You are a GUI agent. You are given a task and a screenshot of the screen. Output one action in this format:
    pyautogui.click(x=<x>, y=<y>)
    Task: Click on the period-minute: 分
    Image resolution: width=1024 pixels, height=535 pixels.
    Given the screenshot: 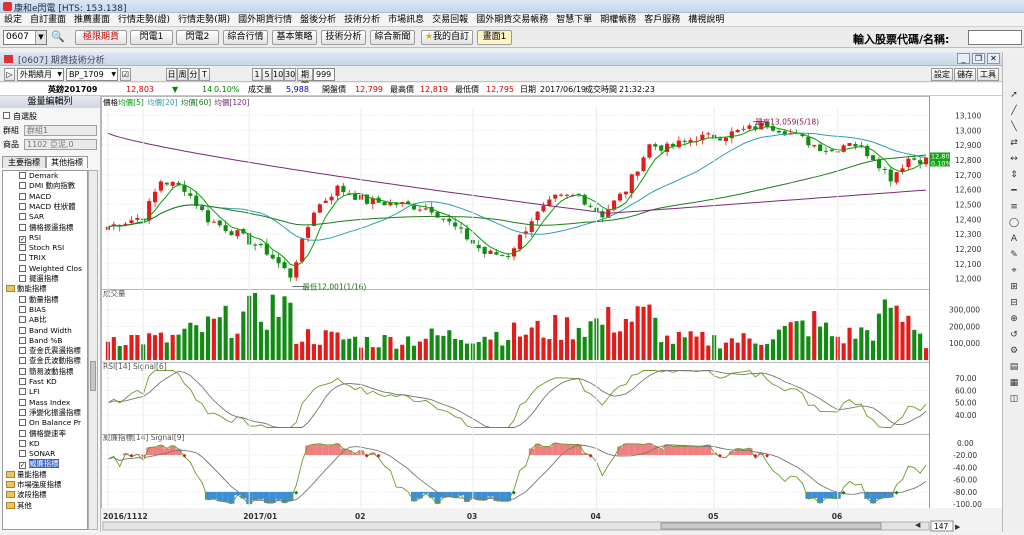 What is the action you would take?
    pyautogui.click(x=193, y=74)
    